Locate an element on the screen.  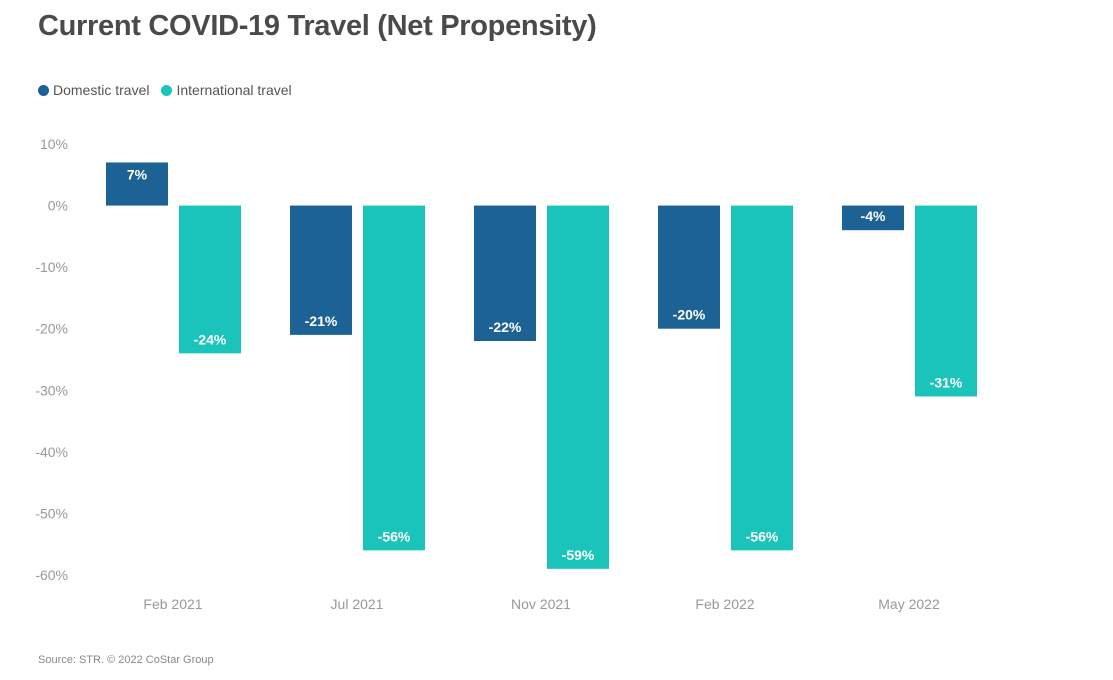
x-tick-label: Feb 2022 is located at coordinates (724, 604).